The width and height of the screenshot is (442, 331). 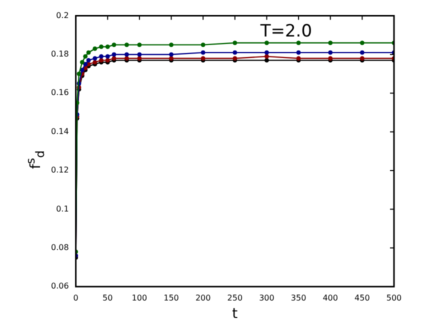 I want to click on x-tick-label: 250, so click(x=235, y=297).